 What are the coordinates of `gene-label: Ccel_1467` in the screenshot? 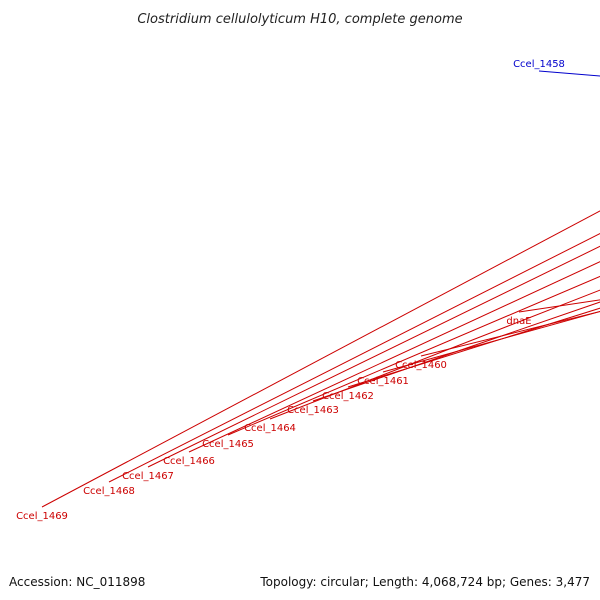 It's located at (148, 476).